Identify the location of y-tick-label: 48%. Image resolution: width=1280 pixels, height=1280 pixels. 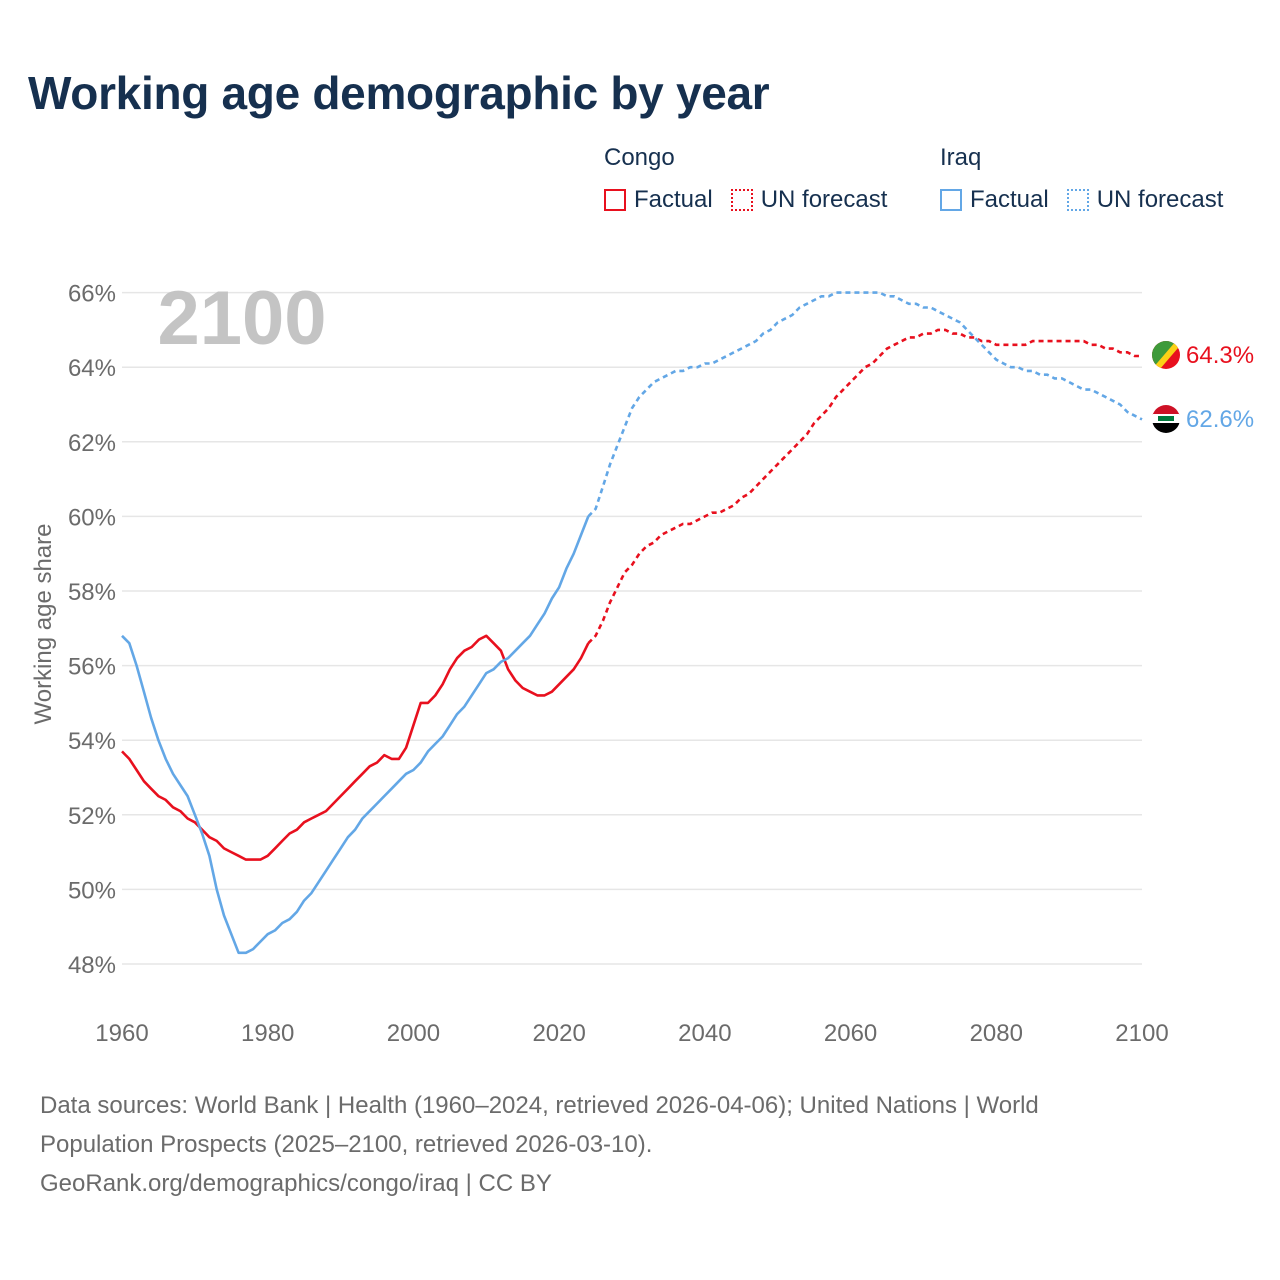
(92, 965).